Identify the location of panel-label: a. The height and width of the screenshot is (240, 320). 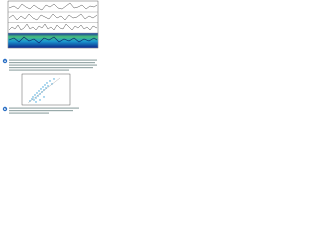
(5, 61).